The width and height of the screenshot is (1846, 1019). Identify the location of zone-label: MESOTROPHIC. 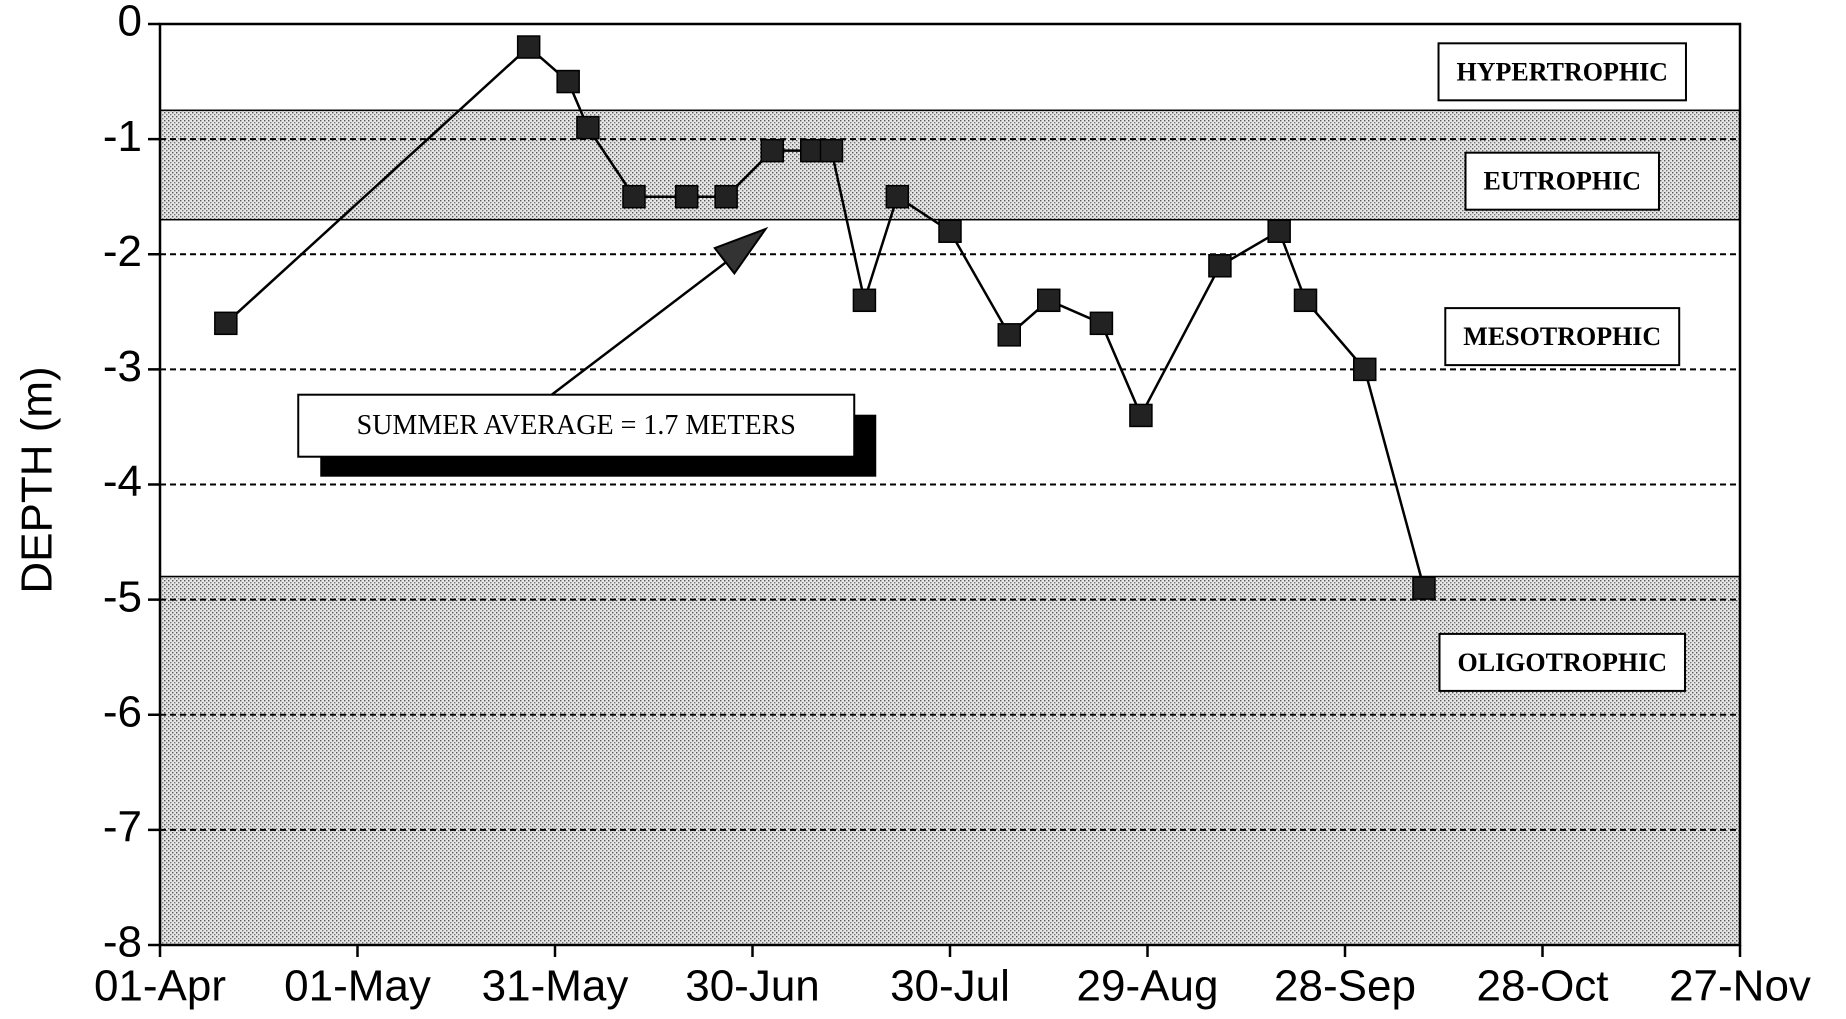
(1562, 337).